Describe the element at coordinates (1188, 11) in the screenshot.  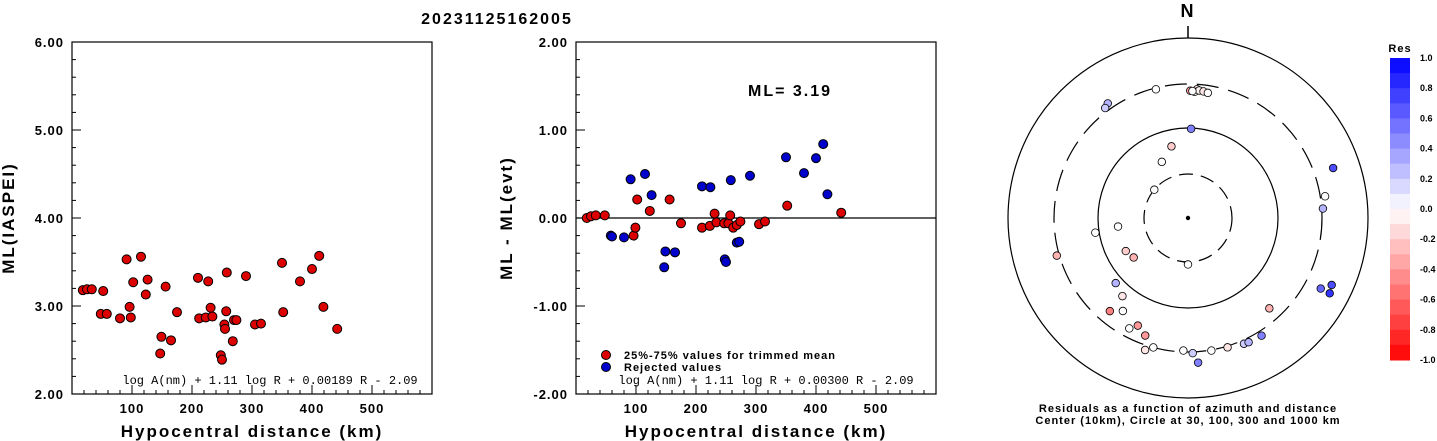
I see `north-label: N` at that location.